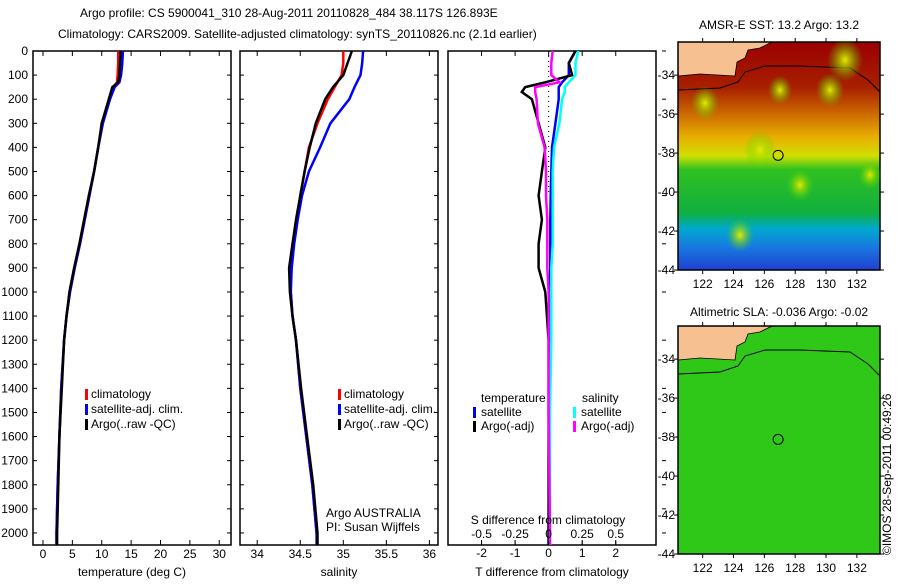 The height and width of the screenshot is (585, 900). Describe the element at coordinates (667, 554) in the screenshot. I see `lat-tick-label: -44` at that location.